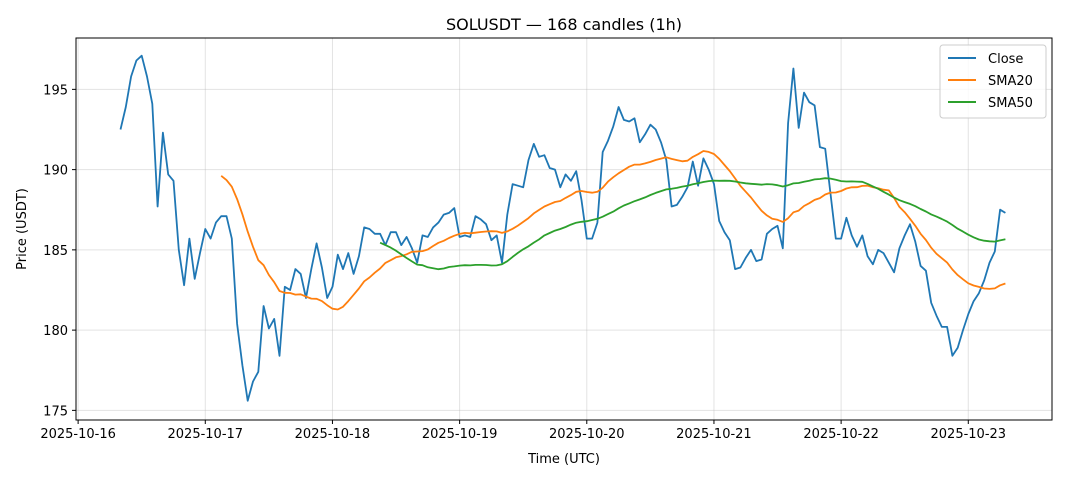 This screenshot has width=1068, height=485. I want to click on x-axis-label: Time (UTC), so click(563, 459).